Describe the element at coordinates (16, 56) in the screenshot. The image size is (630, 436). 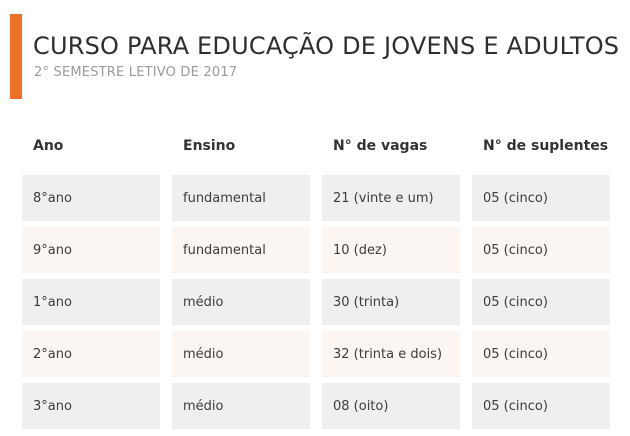
I see `accent-bar` at that location.